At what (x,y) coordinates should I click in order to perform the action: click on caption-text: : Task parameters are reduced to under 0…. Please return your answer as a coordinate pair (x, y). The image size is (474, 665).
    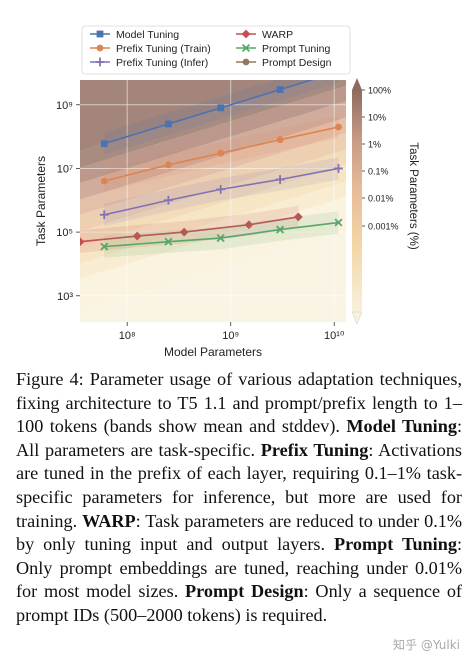
    Looking at the image, I should click on (239, 532).